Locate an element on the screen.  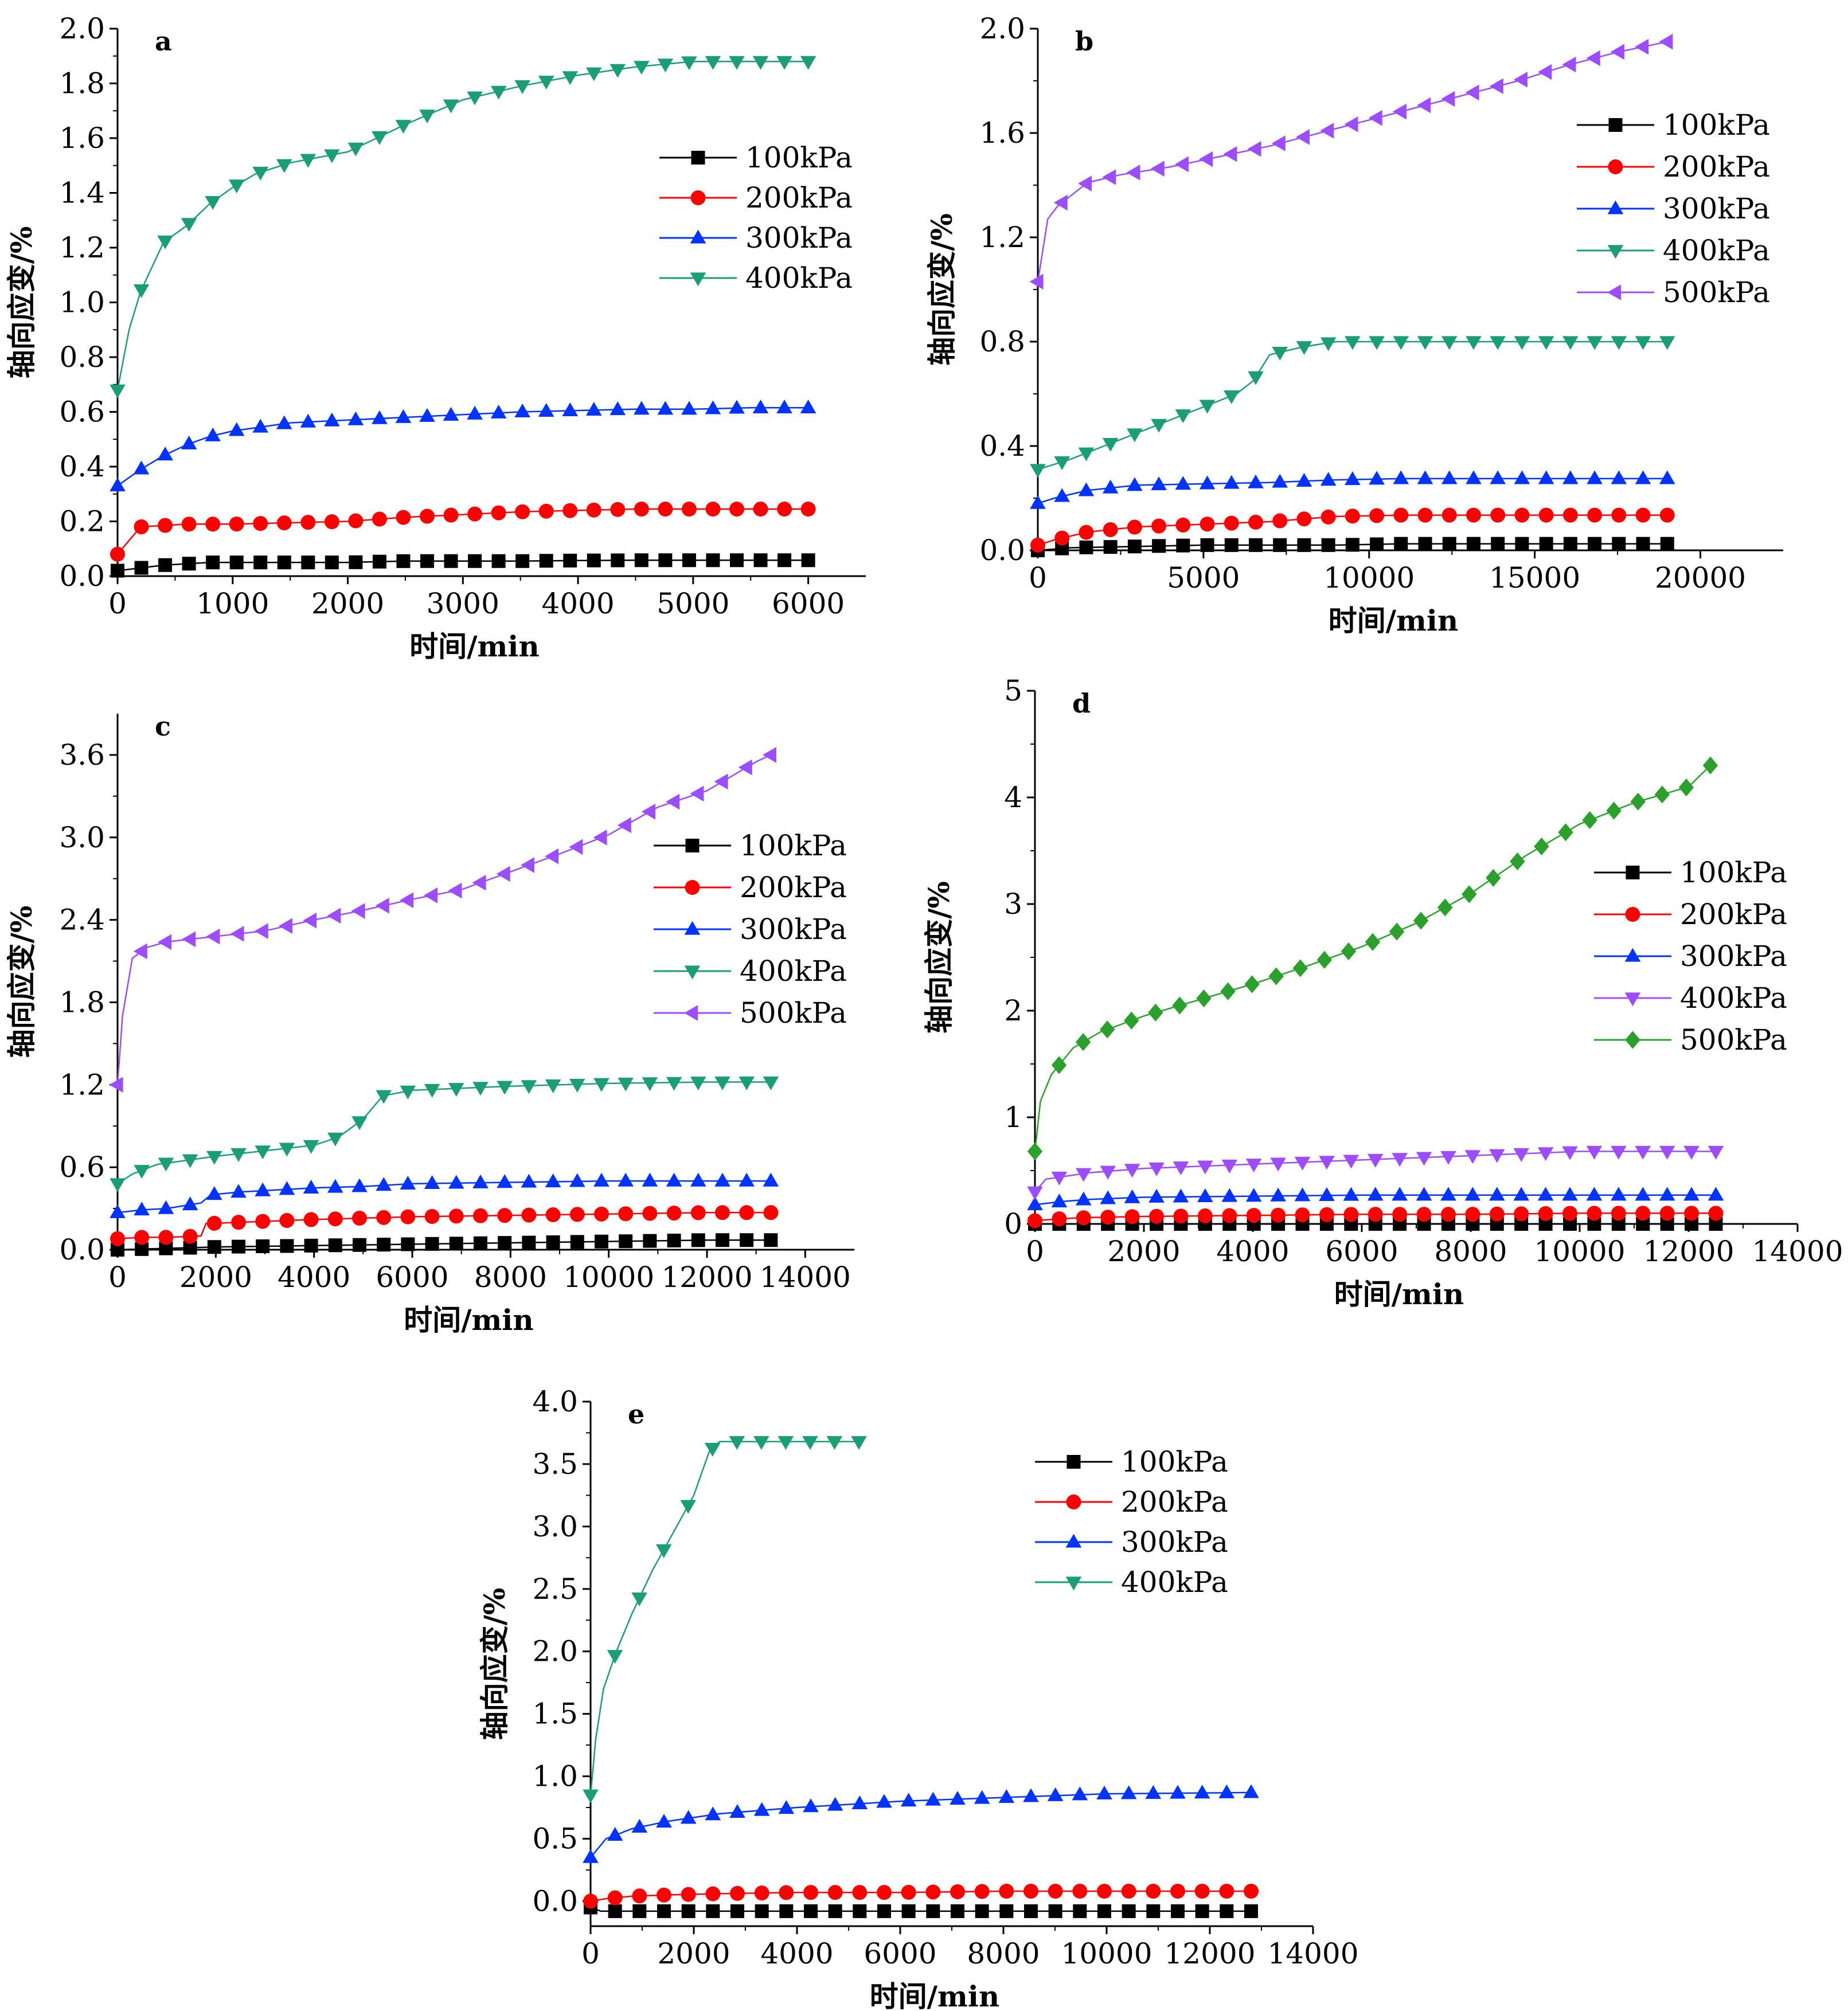
y-tick-label: 0 is located at coordinates (1013, 1224).